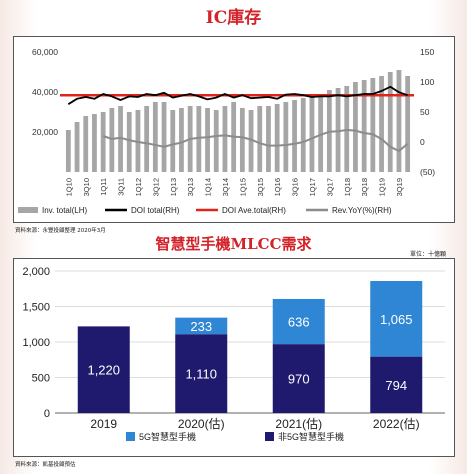 The height and width of the screenshot is (474, 467). I want to click on fiveg-bar-value-label: 233, so click(201, 326).